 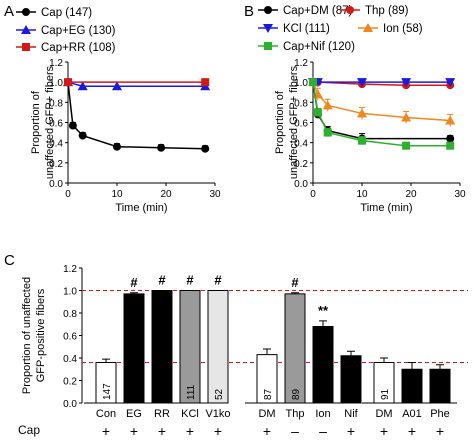 What do you see at coordinates (29, 430) in the screenshot?
I see `cap-row-label: Cap` at bounding box center [29, 430].